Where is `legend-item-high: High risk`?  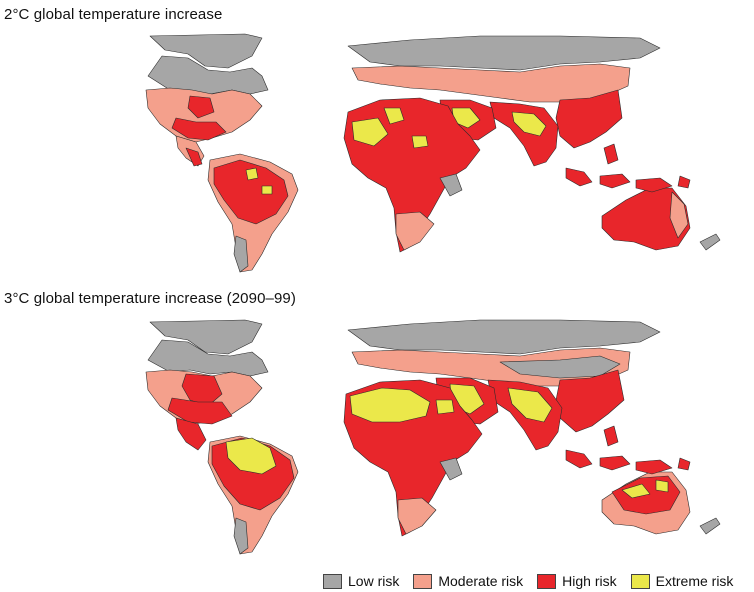
legend-item-high: High risk is located at coordinates (577, 581).